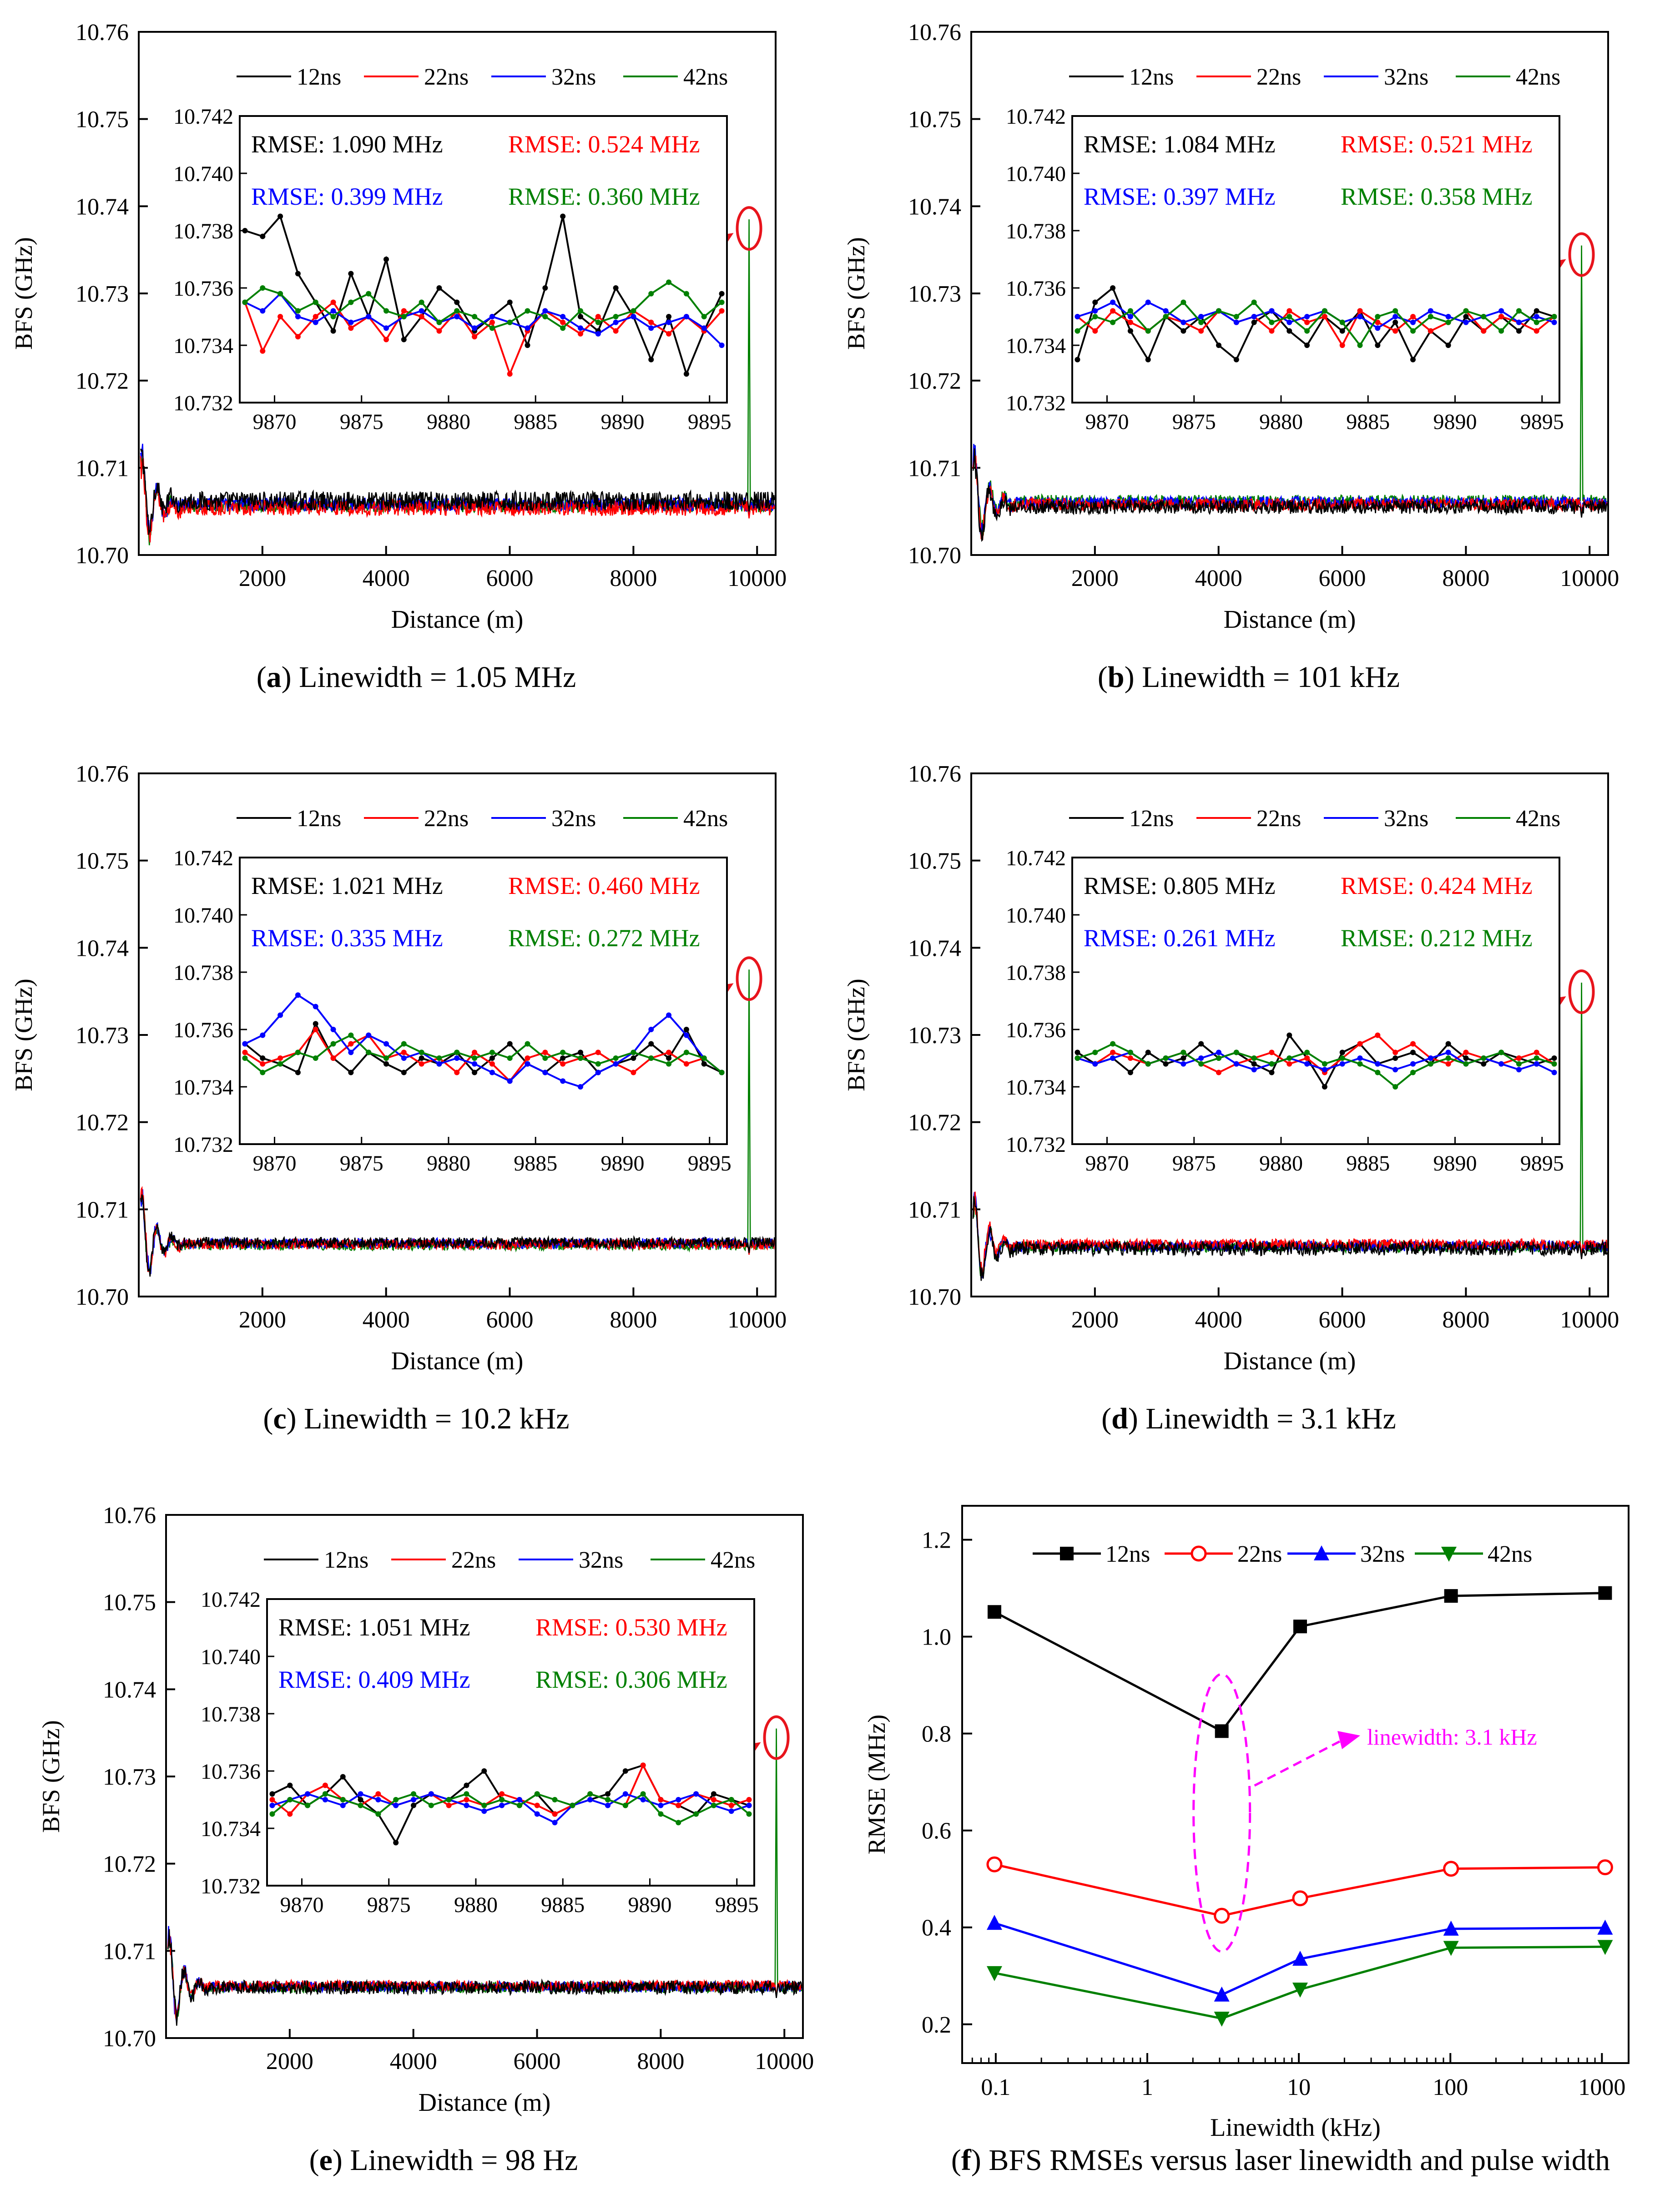 Image resolution: width=1680 pixels, height=2190 pixels. I want to click on rmse-label-22ns: RMSE: 0.524 MHz, so click(604, 144).